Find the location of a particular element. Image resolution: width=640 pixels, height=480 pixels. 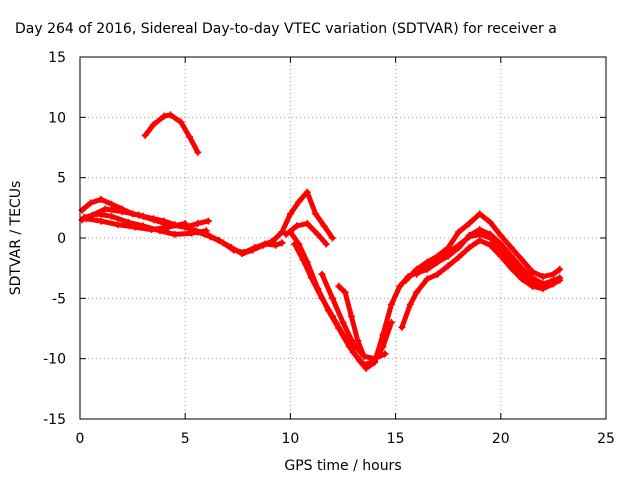

y-tick-label: -5 is located at coordinates (59, 299).